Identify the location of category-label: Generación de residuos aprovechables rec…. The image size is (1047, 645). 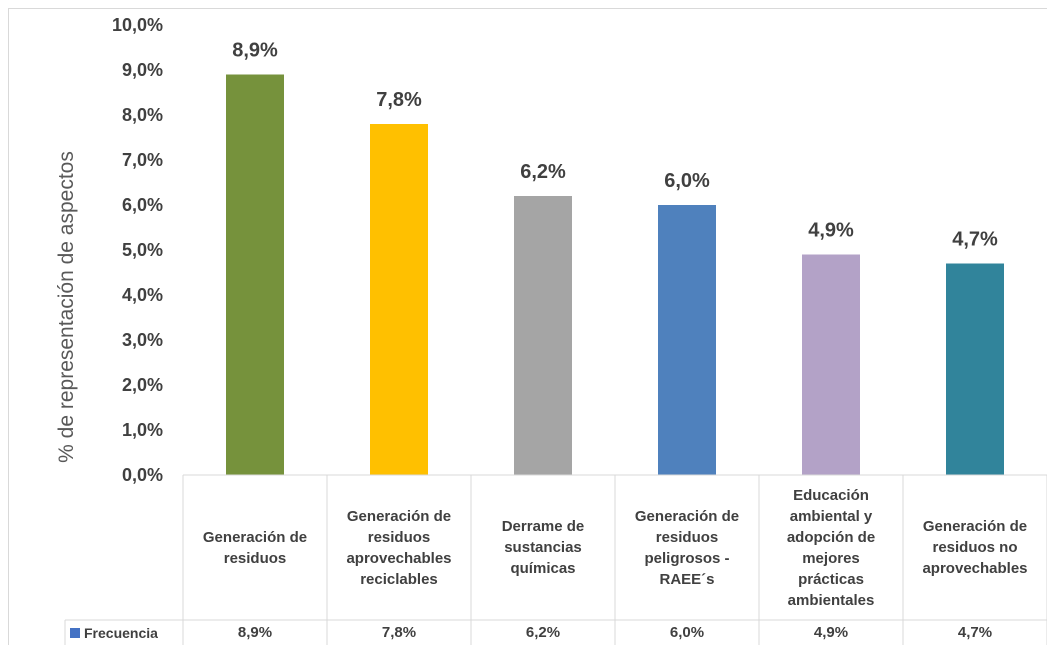
(399, 547).